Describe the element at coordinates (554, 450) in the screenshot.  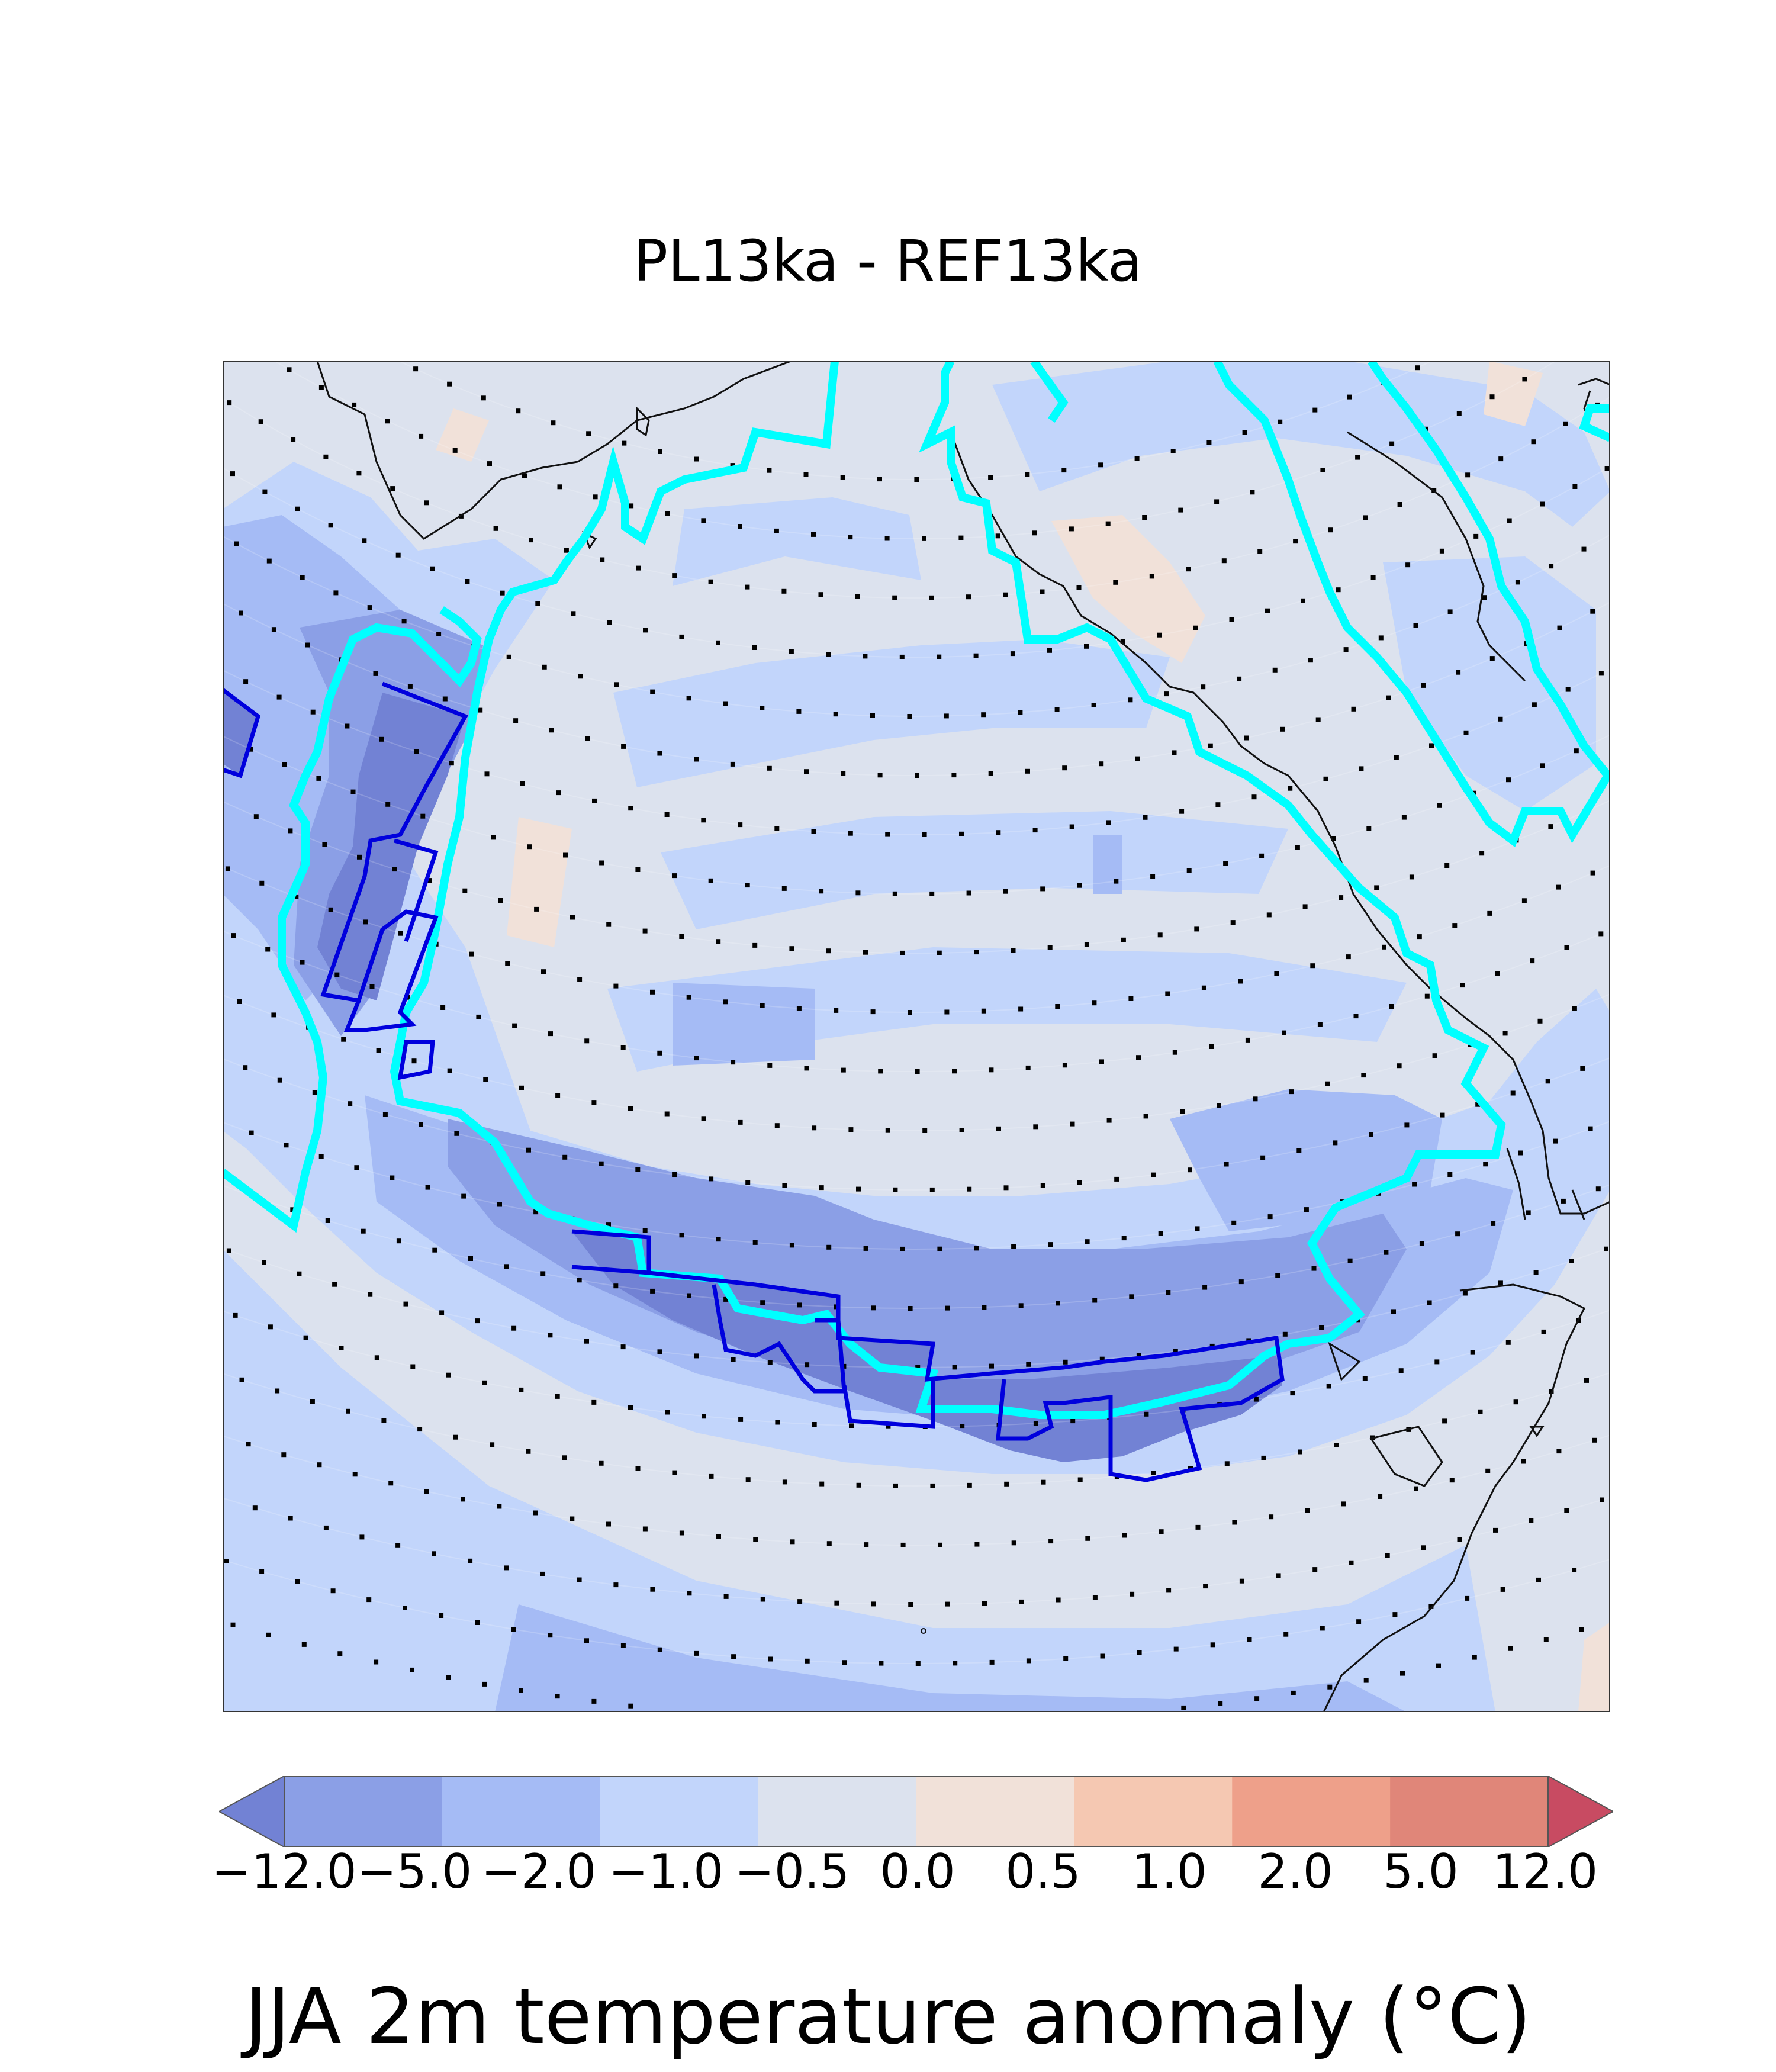
I see `coastline-northwest` at that location.